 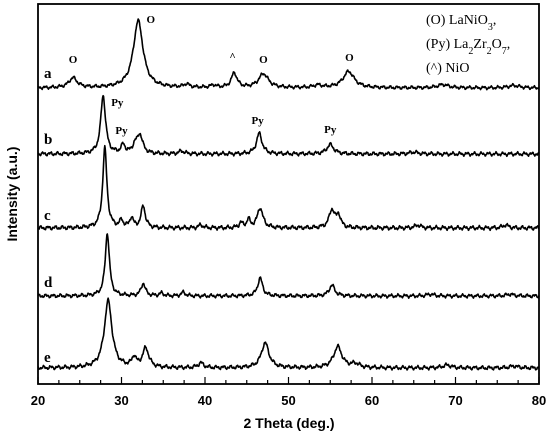 I want to click on pattern-label-a: a, so click(x=48, y=74).